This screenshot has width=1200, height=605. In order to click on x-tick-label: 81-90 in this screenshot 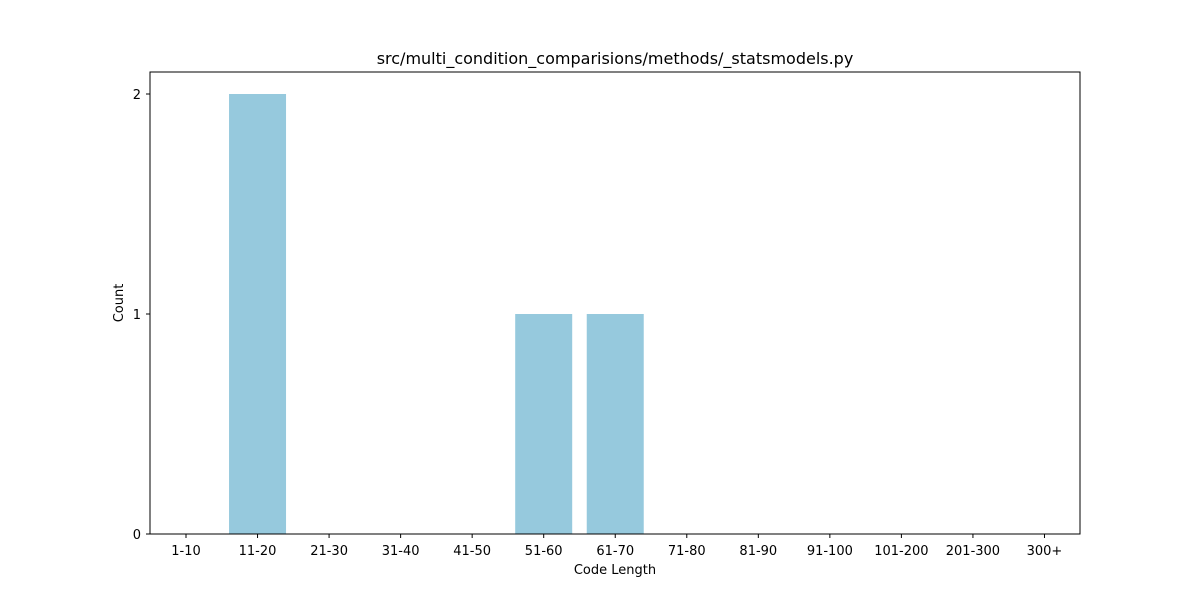, I will do `click(758, 551)`.